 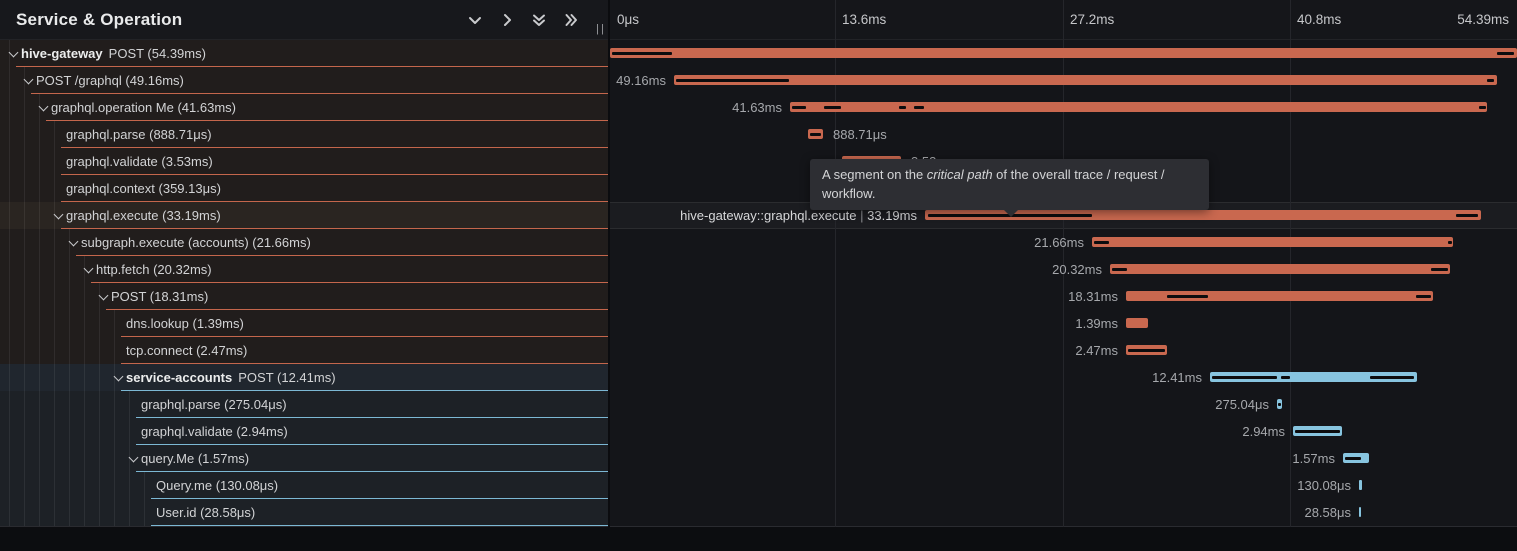 What do you see at coordinates (1063, 377) in the screenshot?
I see `span-timeline-cell: 12.41ms` at bounding box center [1063, 377].